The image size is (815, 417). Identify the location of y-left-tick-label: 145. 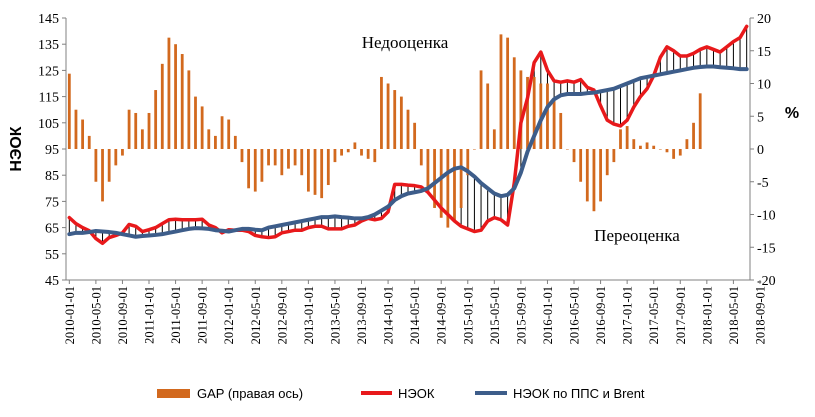
(48, 19).